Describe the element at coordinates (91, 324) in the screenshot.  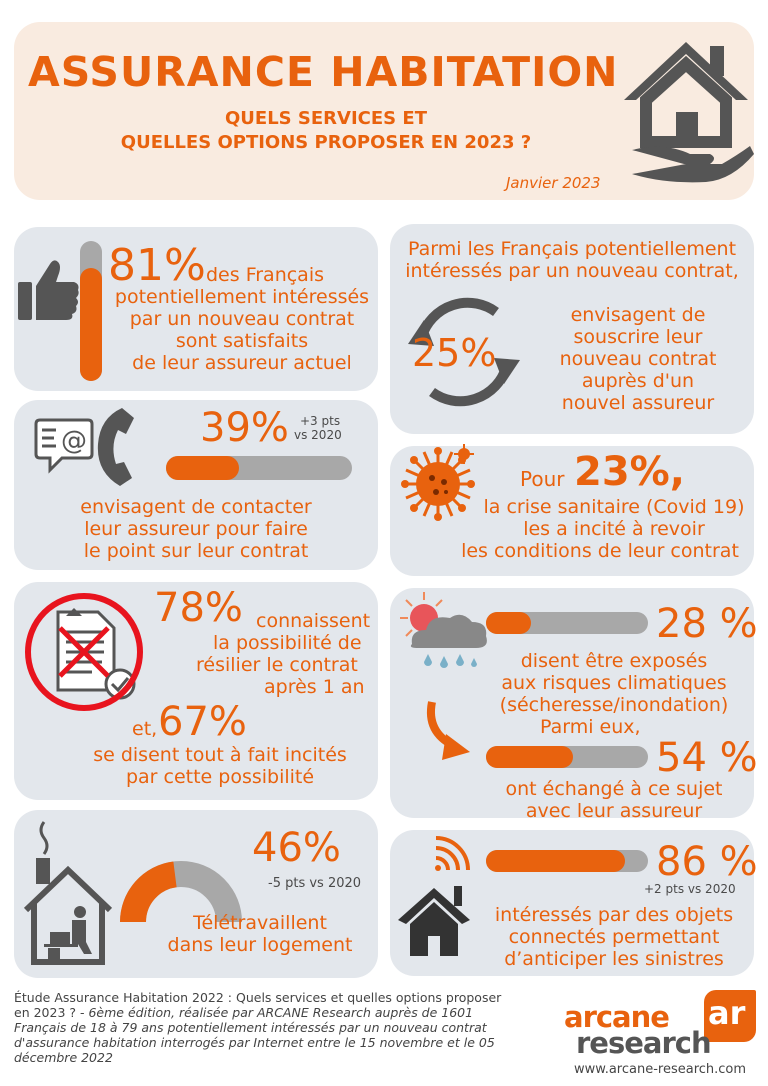
I see `satisfied-gauge-fill` at that location.